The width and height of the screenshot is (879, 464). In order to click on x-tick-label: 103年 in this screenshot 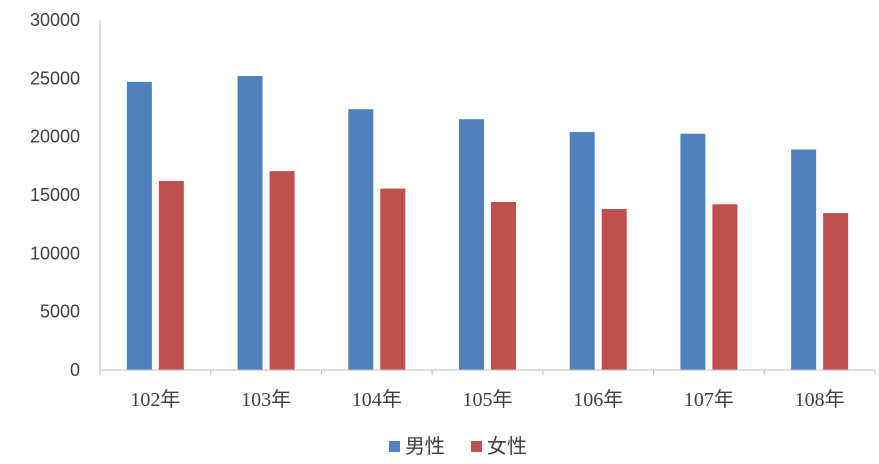, I will do `click(266, 399)`.